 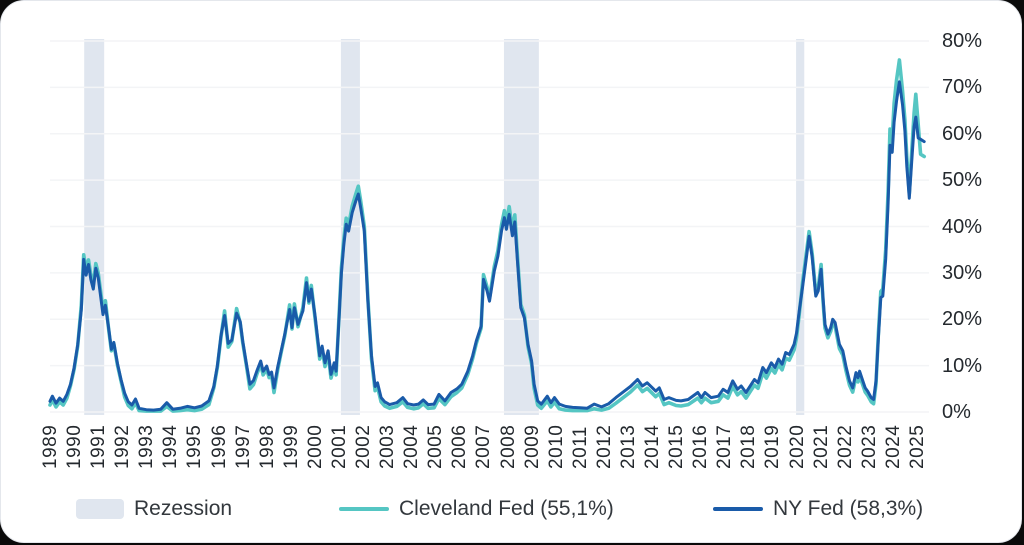 What do you see at coordinates (291, 446) in the screenshot?
I see `x-tick-label: 1999` at bounding box center [291, 446].